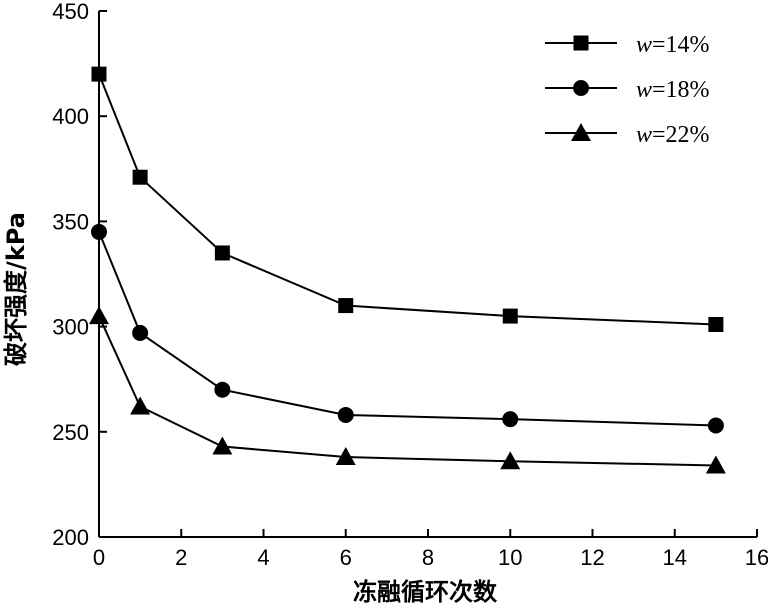  What do you see at coordinates (675, 557) in the screenshot?
I see `x-tick-label: 14` at bounding box center [675, 557].